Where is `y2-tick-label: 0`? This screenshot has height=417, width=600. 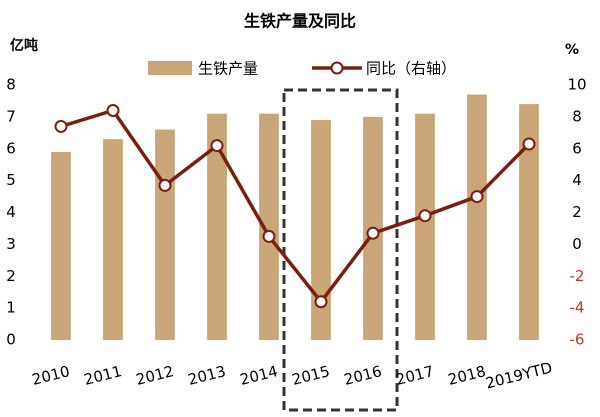 y2-tick-label: 0 is located at coordinates (577, 244).